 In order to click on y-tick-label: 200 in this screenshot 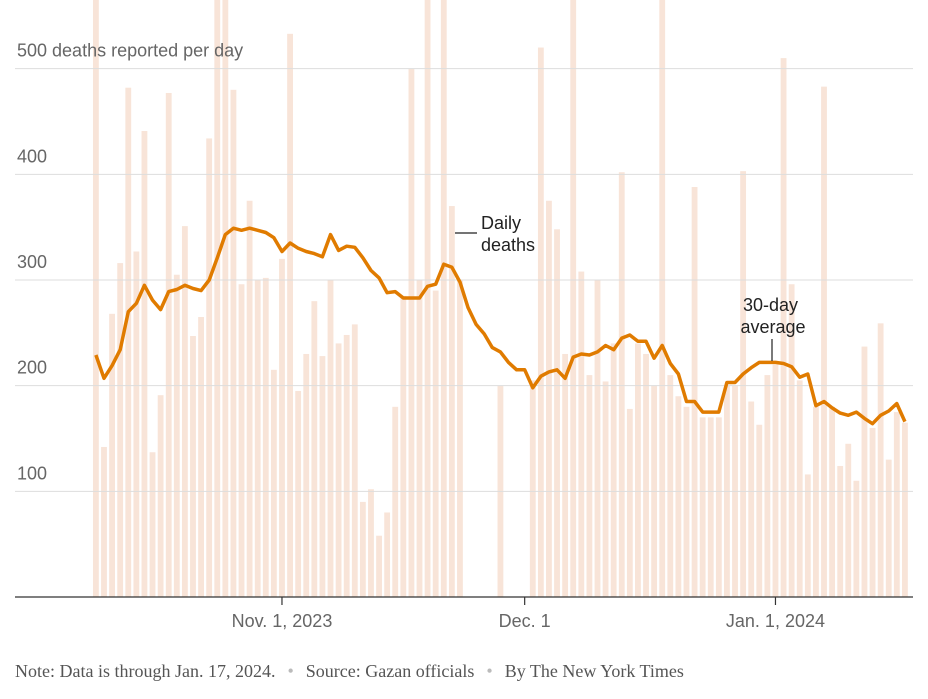, I will do `click(32, 368)`.